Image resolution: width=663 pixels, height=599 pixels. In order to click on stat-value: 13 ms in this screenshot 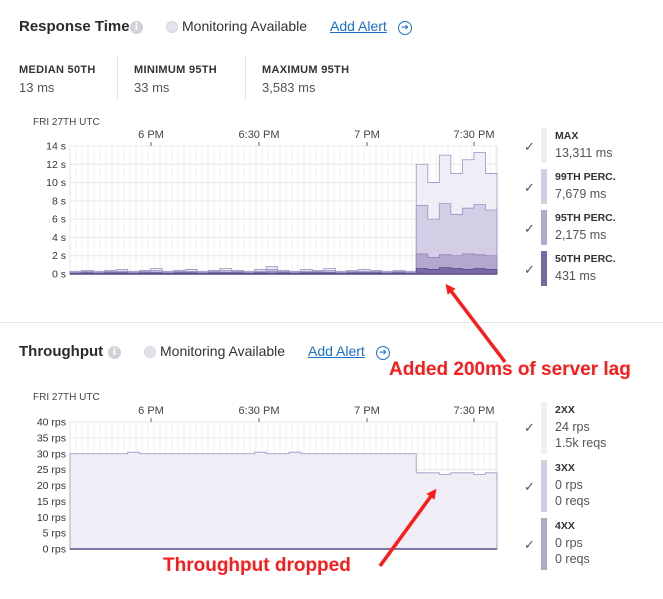, I will do `click(37, 87)`.